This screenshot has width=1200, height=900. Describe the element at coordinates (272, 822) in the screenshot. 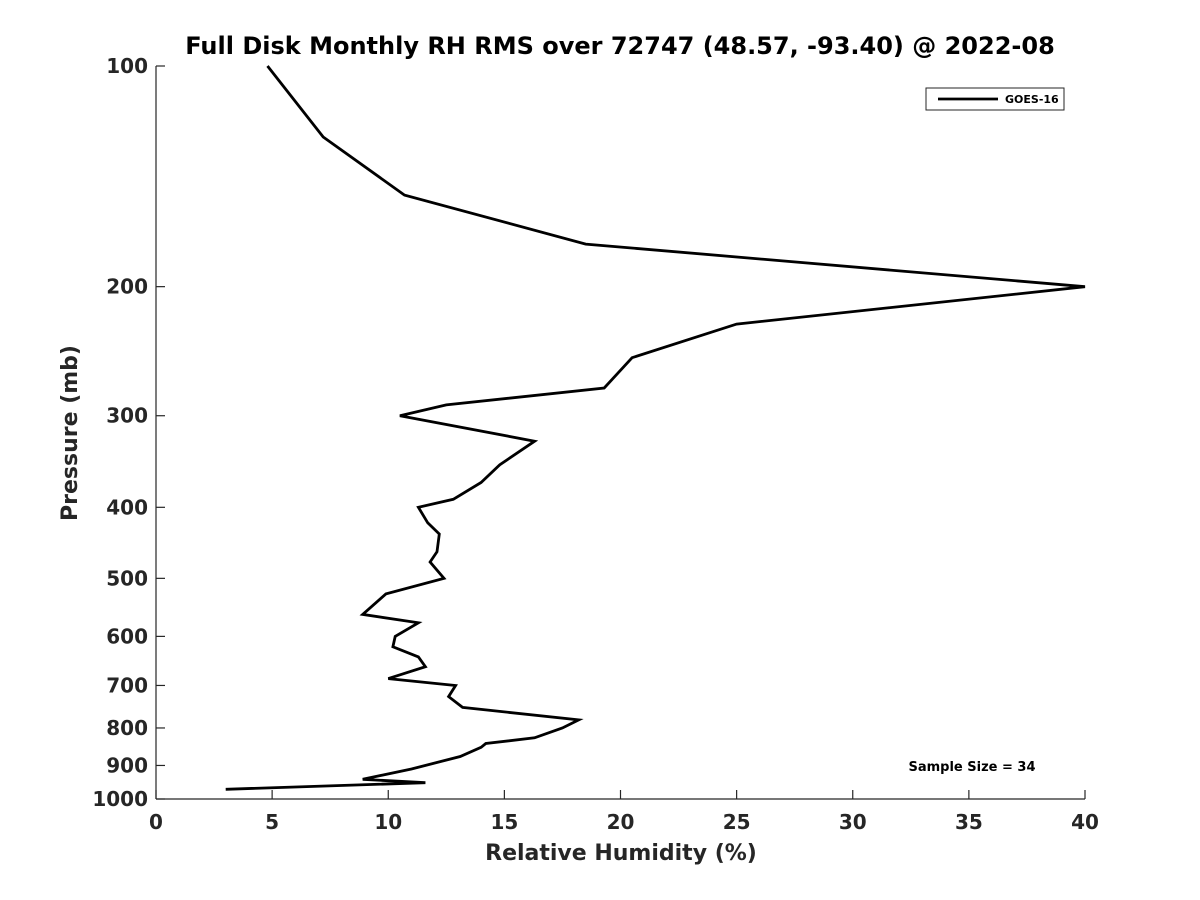

I see `x-tick-label: 5` at that location.